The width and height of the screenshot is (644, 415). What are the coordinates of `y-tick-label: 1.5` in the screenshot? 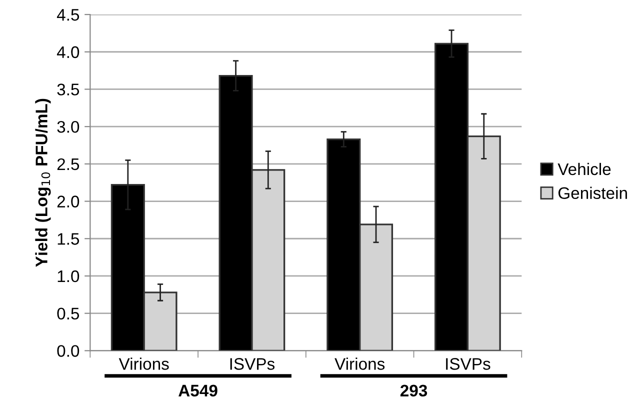 It's located at (69, 239).